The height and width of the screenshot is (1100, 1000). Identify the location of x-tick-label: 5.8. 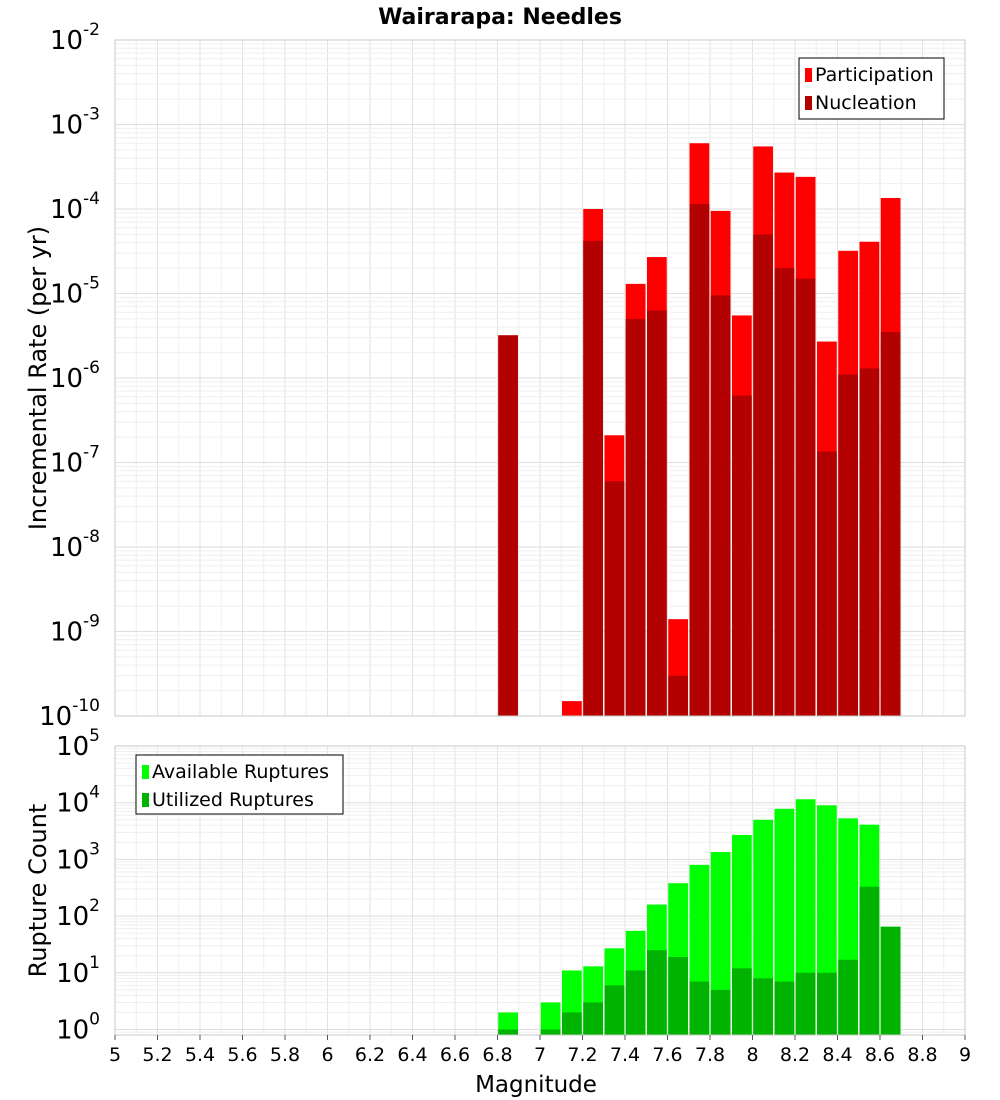
(285, 1055).